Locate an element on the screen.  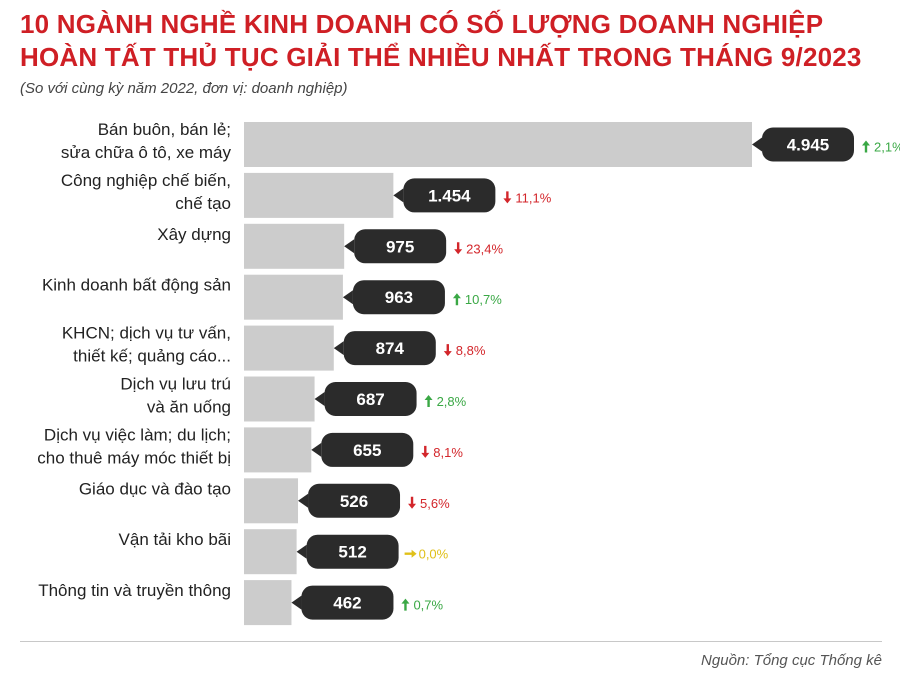
category-label: Thông tin và truyền thông is located at coordinates (134, 590).